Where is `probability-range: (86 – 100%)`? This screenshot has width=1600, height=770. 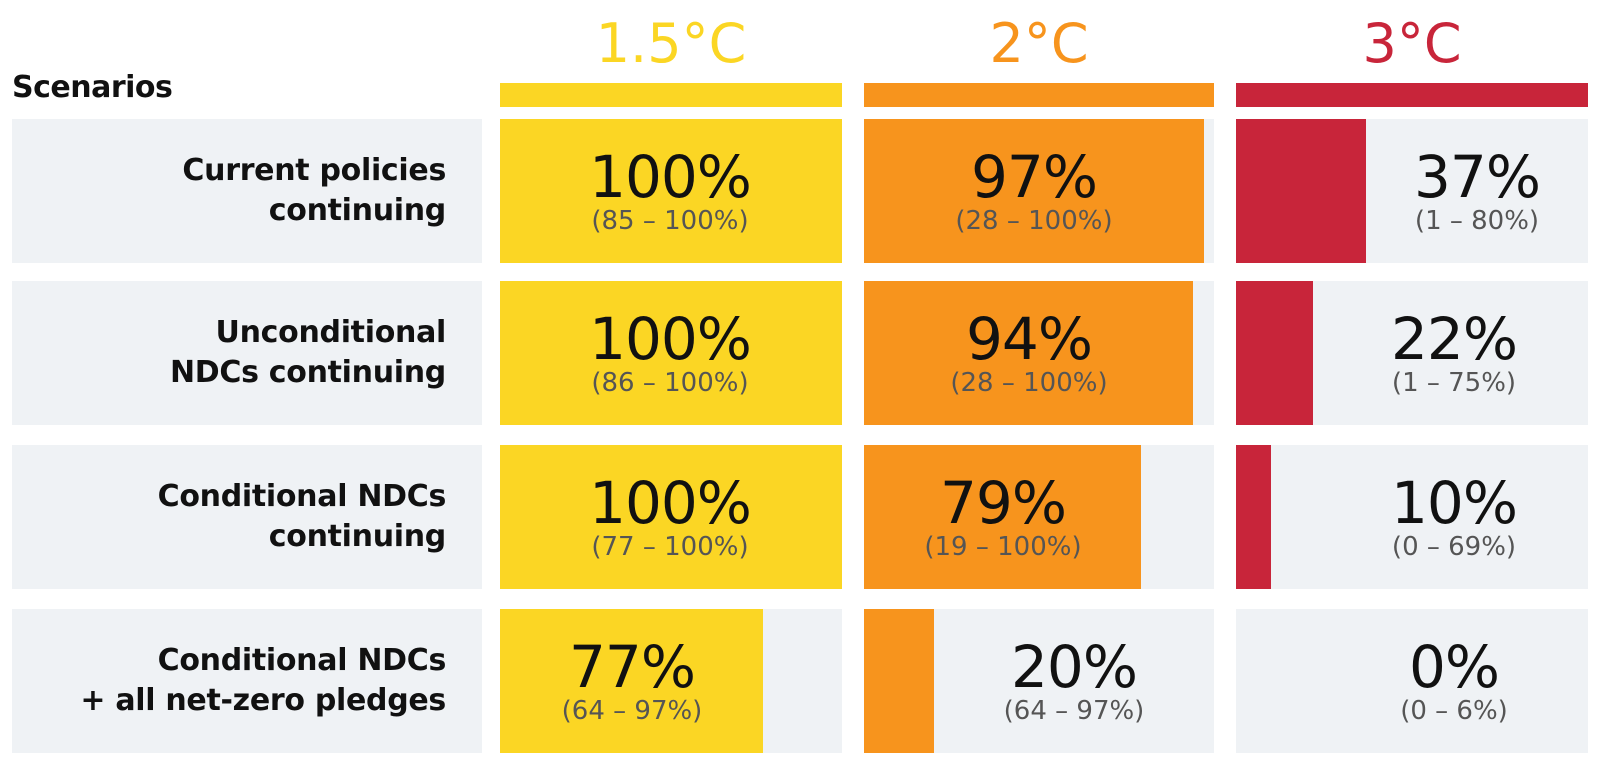 probability-range: (86 – 100%) is located at coordinates (670, 383).